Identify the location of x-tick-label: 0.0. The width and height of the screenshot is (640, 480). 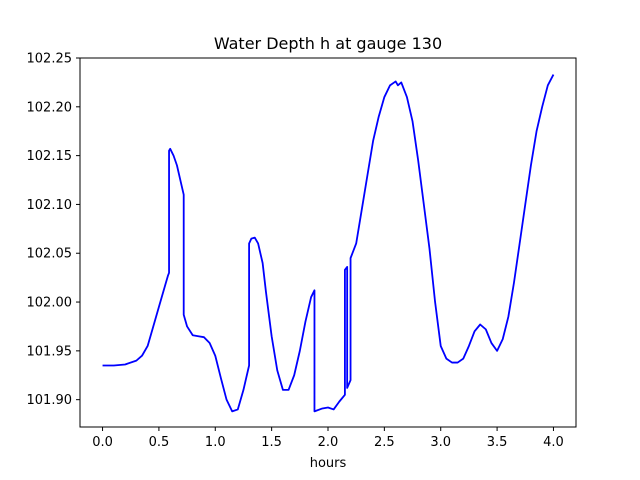
(102, 442).